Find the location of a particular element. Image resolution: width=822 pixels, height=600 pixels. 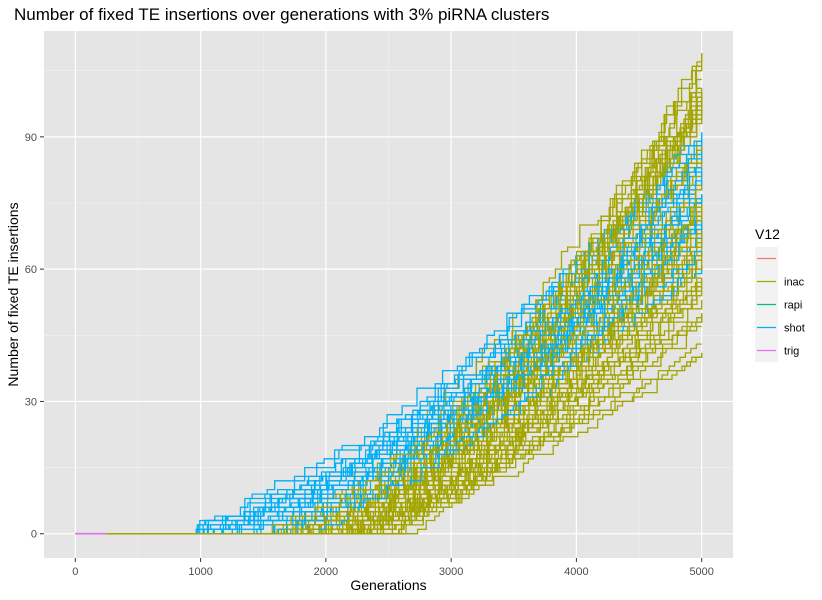

legend-label: trig is located at coordinates (791, 352).